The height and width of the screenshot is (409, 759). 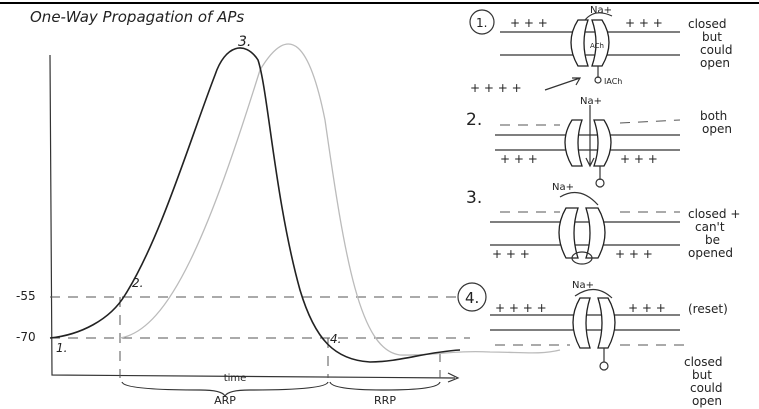 I want to click on state: opened, so click(x=710, y=253).